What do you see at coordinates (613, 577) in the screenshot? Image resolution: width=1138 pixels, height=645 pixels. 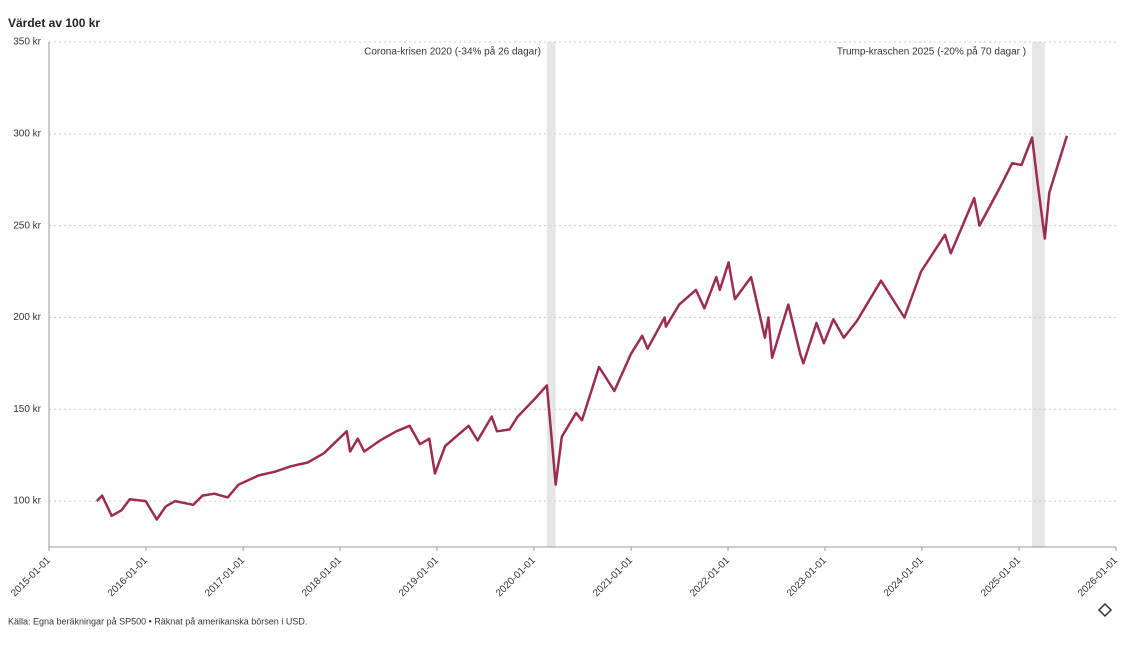 I see `x-tick-label: 2021-01-01` at bounding box center [613, 577].